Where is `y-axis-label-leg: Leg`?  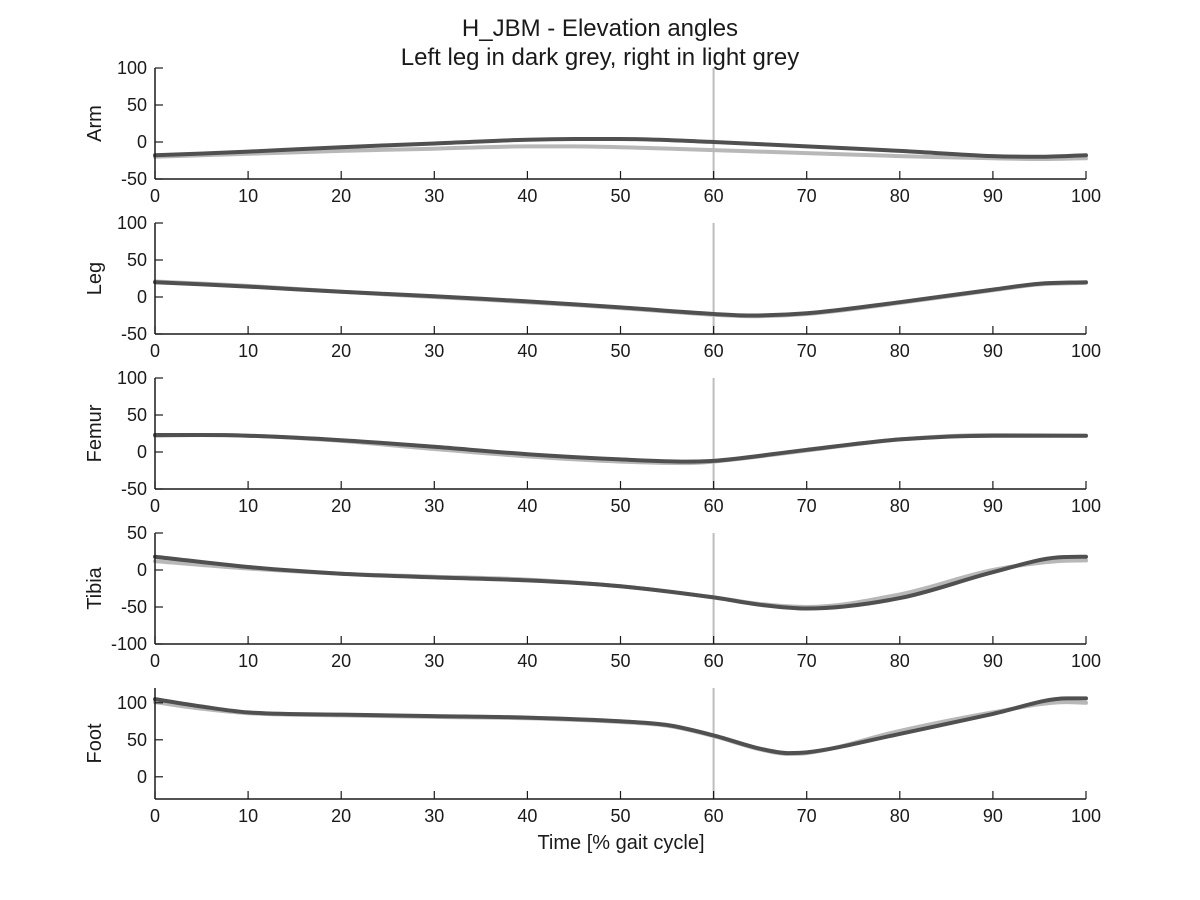
y-axis-label-leg: Leg is located at coordinates (95, 278).